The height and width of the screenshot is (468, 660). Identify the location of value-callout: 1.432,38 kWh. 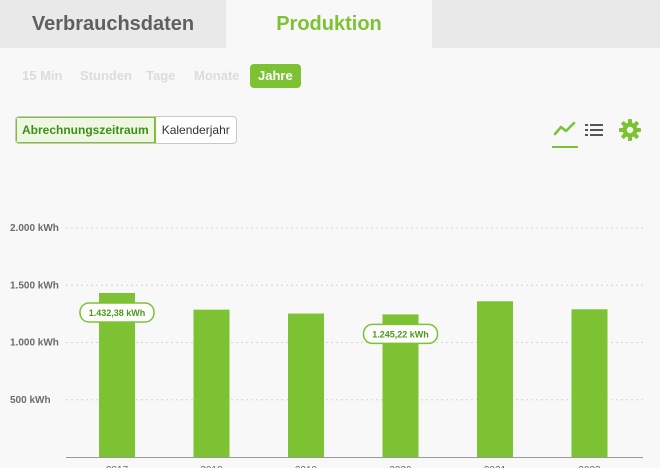
(117, 312).